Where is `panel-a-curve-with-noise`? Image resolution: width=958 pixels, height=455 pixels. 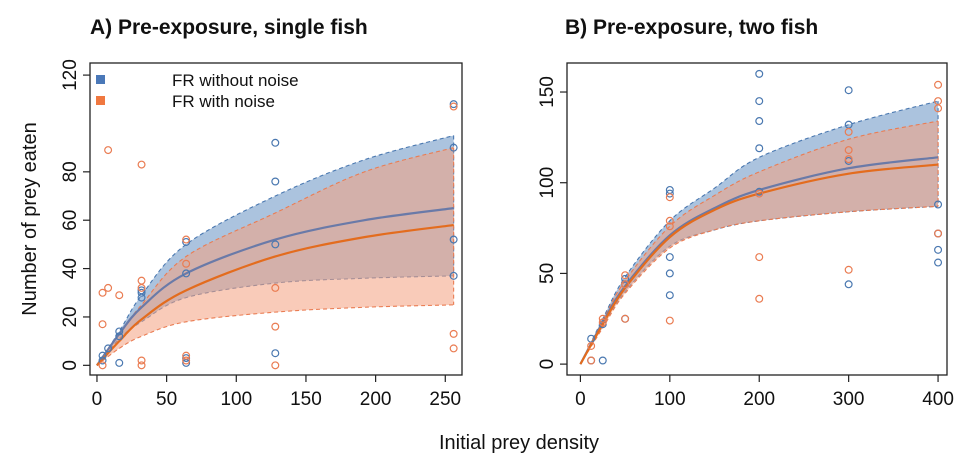
panel-a-curve-with-noise is located at coordinates (275, 295).